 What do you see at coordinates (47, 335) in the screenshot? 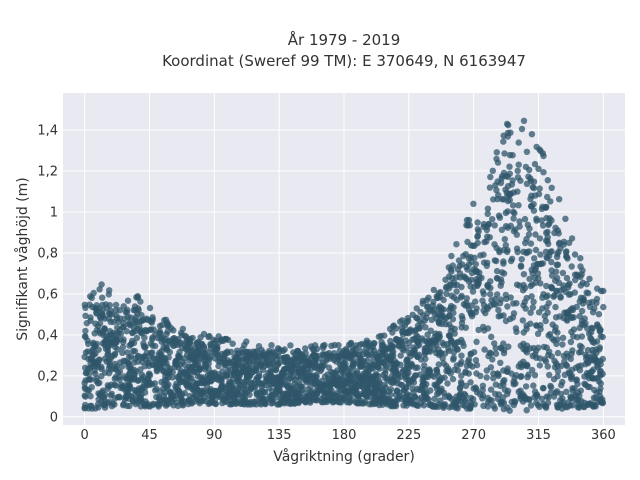
I see `y-tick-label: 0,4` at bounding box center [47, 335].